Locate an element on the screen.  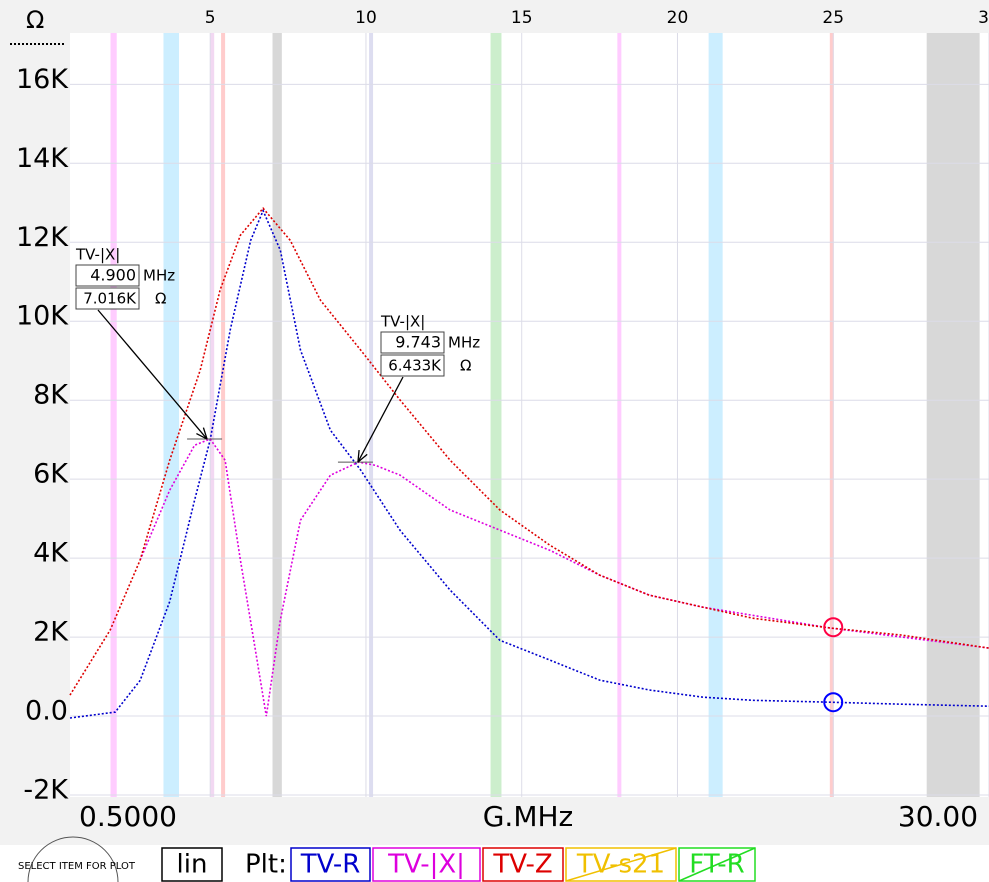
x-tick-label: 15 is located at coordinates (522, 18).